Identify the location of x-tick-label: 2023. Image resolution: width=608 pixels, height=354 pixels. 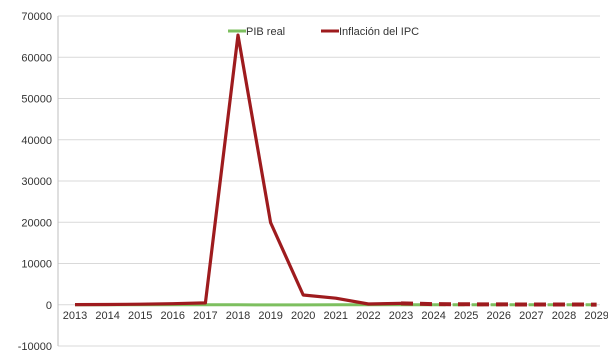
(401, 316).